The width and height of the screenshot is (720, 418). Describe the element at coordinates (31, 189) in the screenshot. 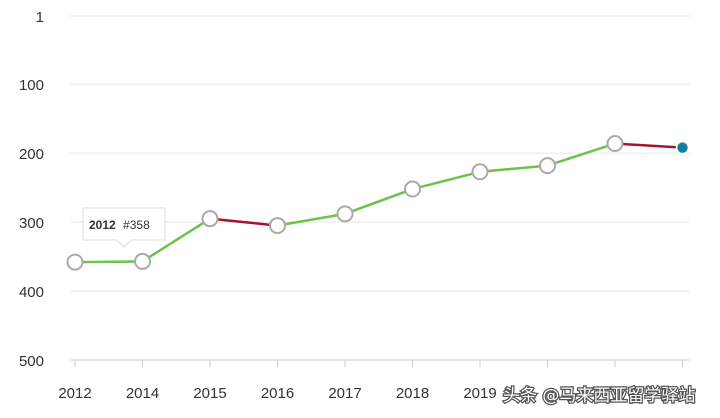

I see `y-axis-ticks: 1 100 200 300 400 500` at that location.